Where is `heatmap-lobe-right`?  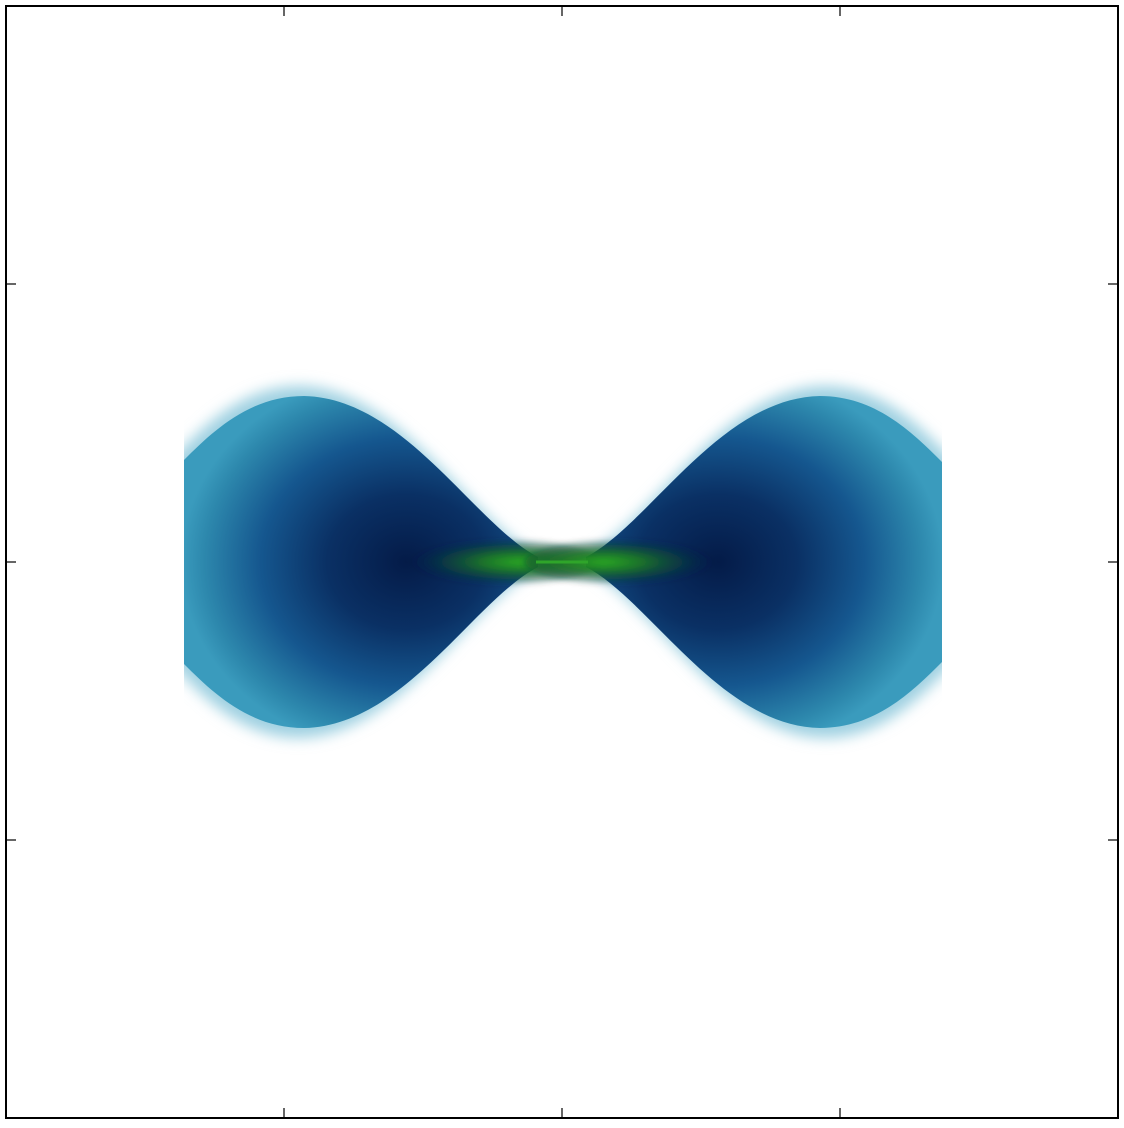
heatmap-lobe-right is located at coordinates (764, 562).